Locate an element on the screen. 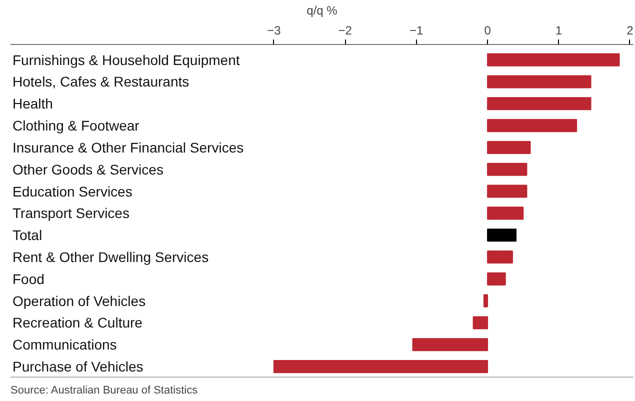  x-axis-title: q/q % is located at coordinates (322, 11).